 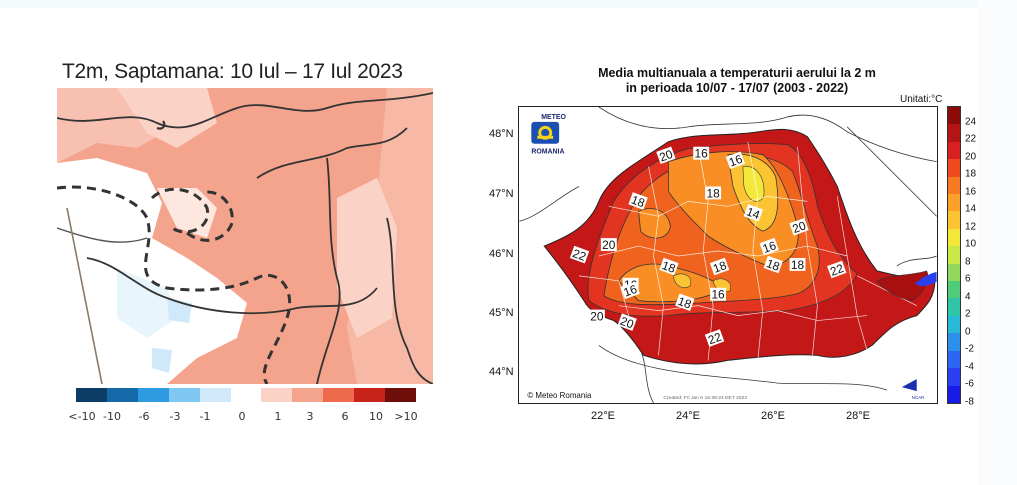 What do you see at coordinates (501, 254) in the screenshot?
I see `lat-label-46: 46°N` at bounding box center [501, 254].